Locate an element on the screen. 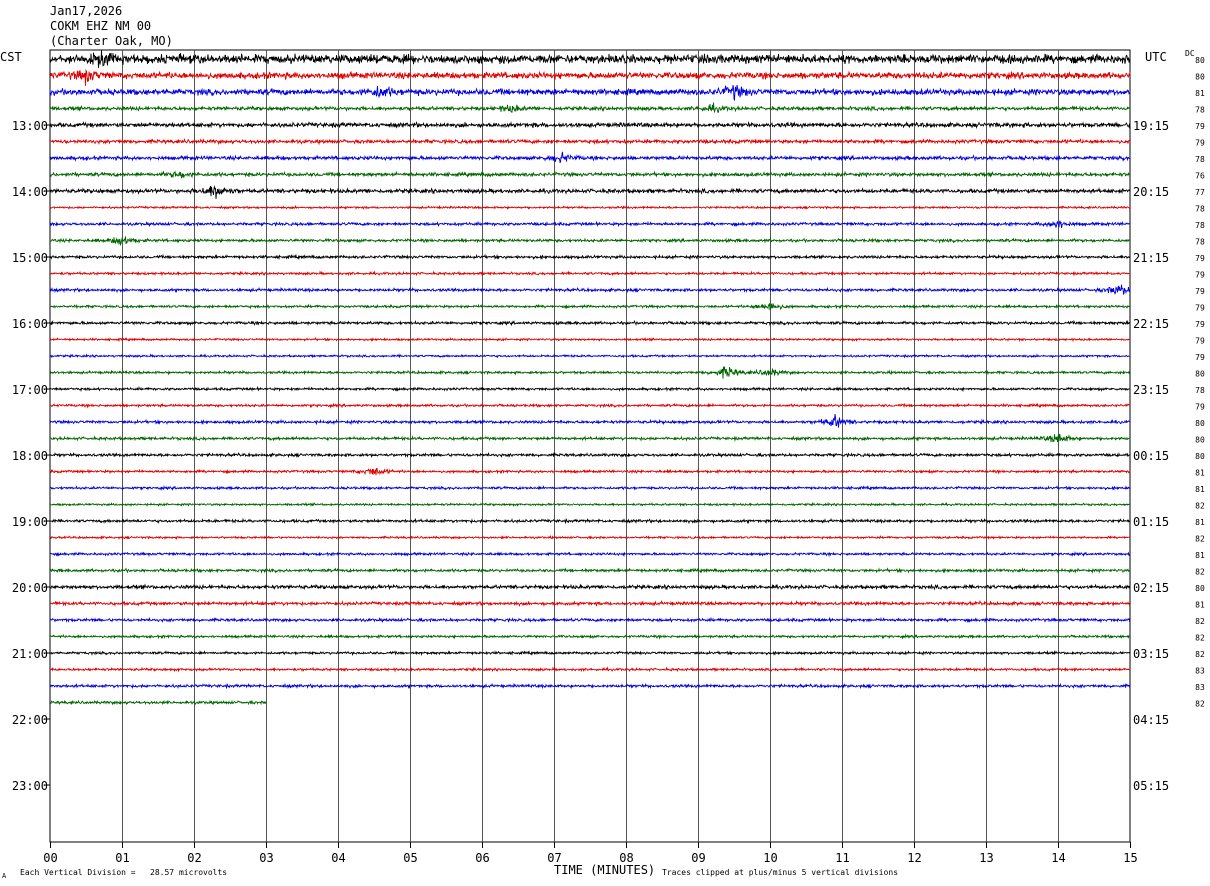 The height and width of the screenshot is (886, 1210). x-tick-label: 11 is located at coordinates (842, 858).